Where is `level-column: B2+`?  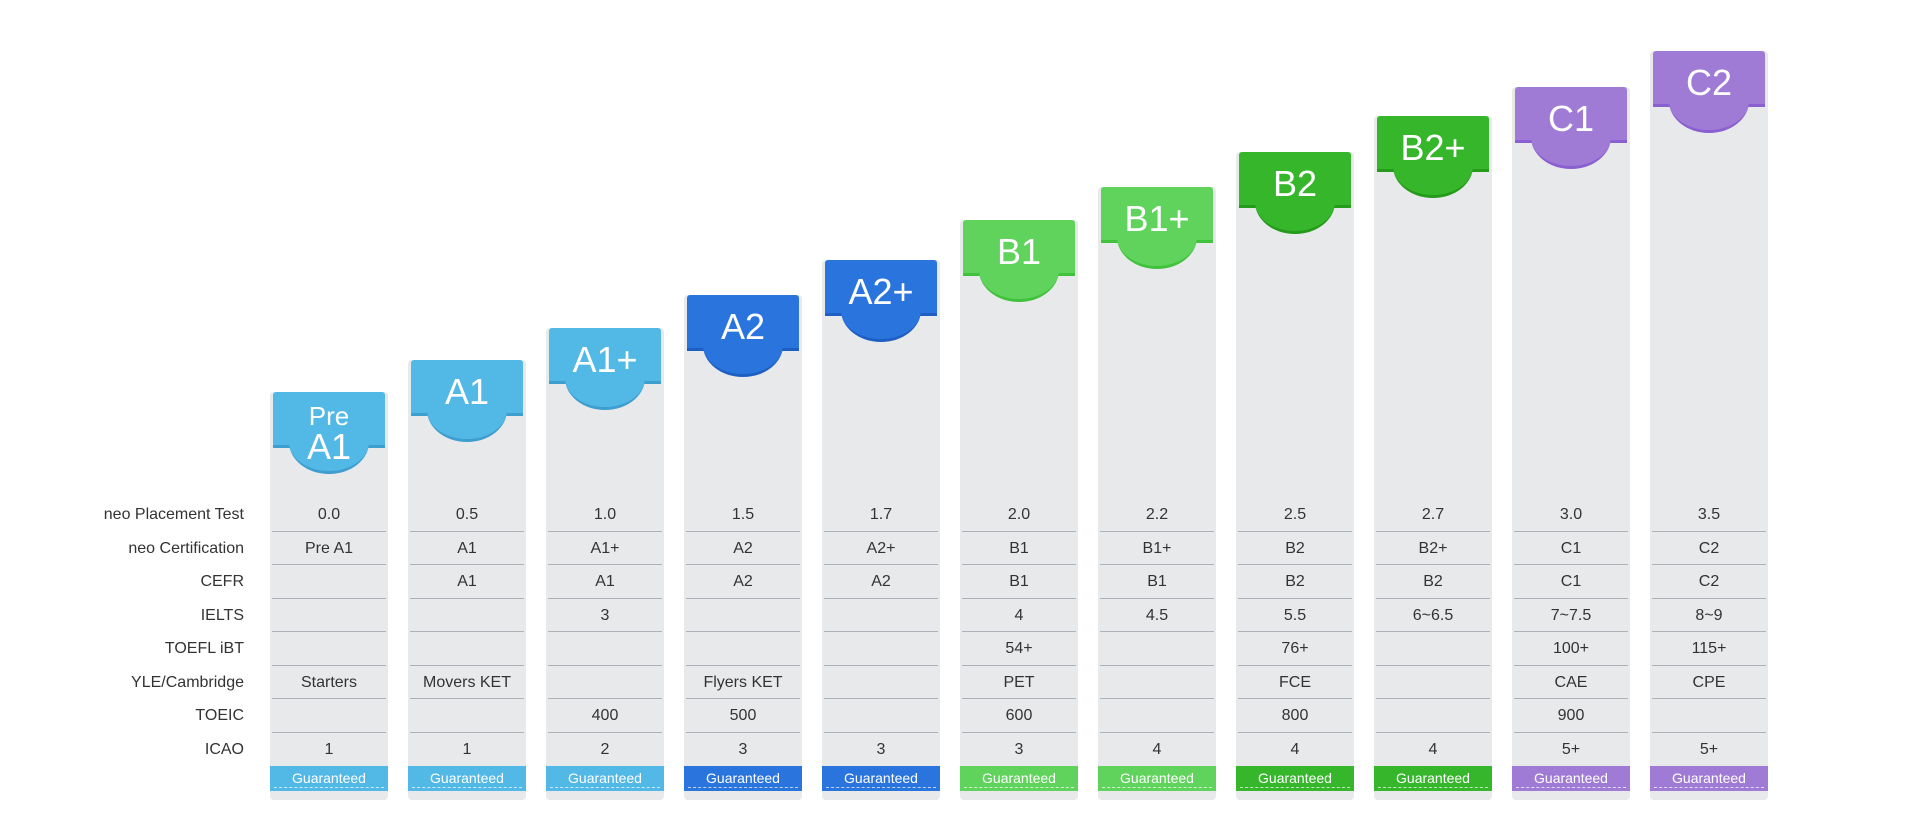 level-column: B2+ is located at coordinates (1433, 458).